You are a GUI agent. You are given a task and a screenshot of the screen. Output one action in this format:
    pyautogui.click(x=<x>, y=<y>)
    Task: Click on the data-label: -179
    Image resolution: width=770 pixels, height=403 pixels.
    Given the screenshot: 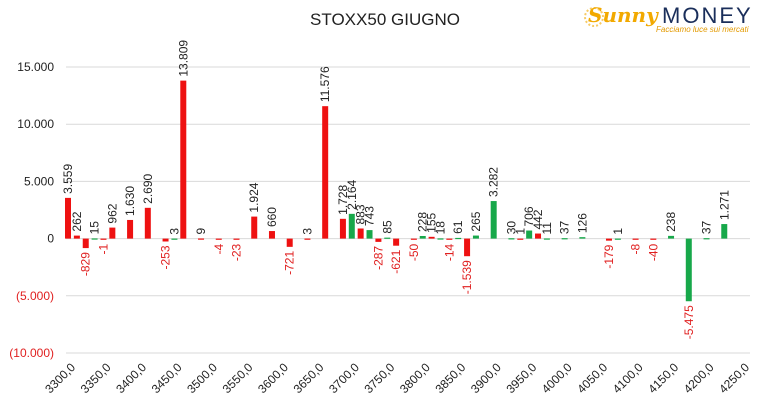 What is the action you would take?
    pyautogui.click(x=609, y=256)
    